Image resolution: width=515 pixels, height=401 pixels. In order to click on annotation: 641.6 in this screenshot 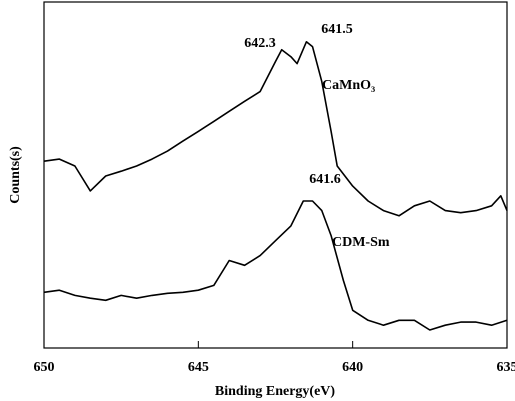, I will do `click(325, 179)`.